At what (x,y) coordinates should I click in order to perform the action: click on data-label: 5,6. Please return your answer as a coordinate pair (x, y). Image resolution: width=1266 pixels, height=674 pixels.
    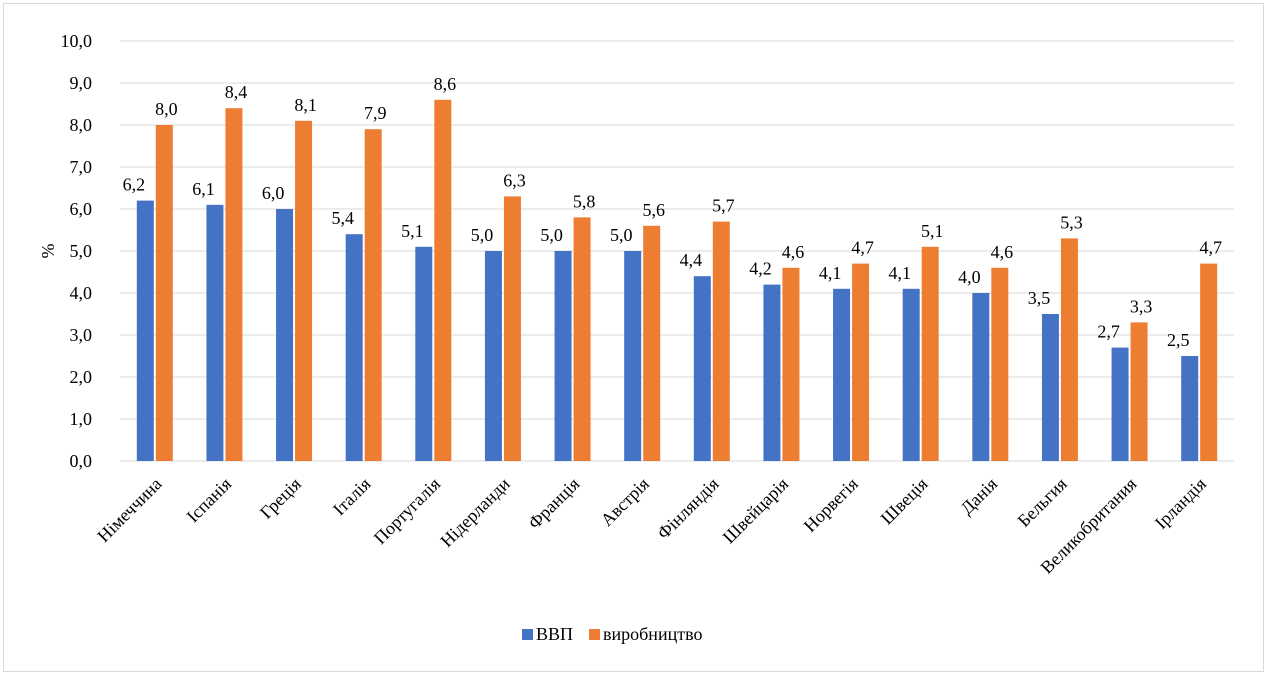
    Looking at the image, I should click on (653, 210).